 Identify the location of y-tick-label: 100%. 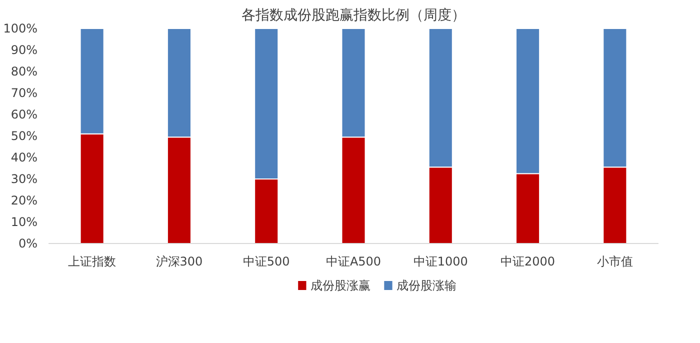
(20, 29).